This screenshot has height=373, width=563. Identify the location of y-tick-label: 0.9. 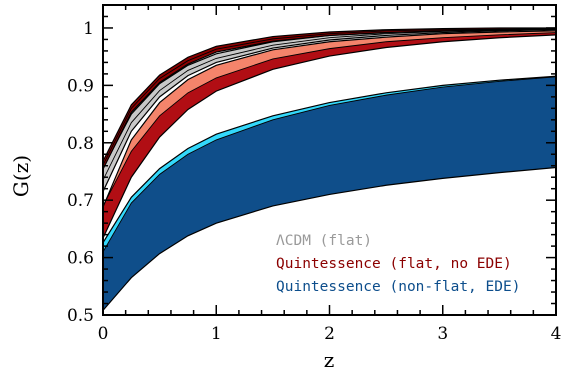
(80, 86).